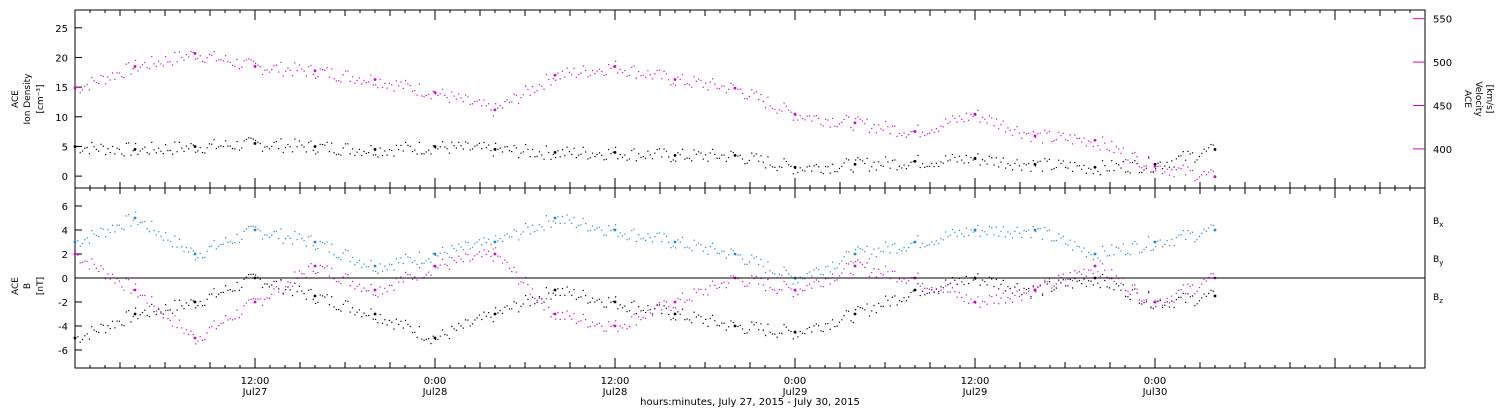 The width and height of the screenshot is (1500, 410). What do you see at coordinates (795, 392) in the screenshot?
I see `x-tick-date-label: Jul29` at bounding box center [795, 392].